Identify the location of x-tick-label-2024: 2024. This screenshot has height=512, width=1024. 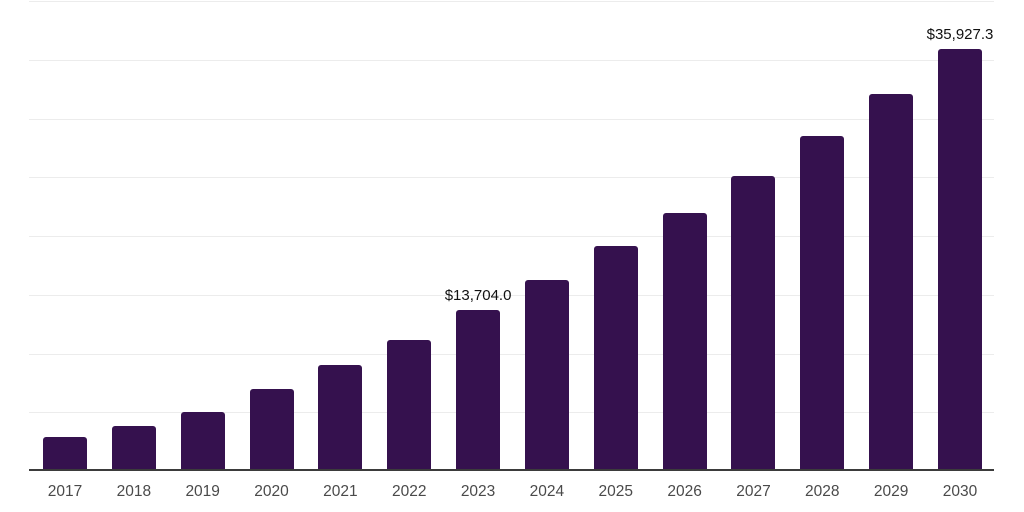
(547, 491).